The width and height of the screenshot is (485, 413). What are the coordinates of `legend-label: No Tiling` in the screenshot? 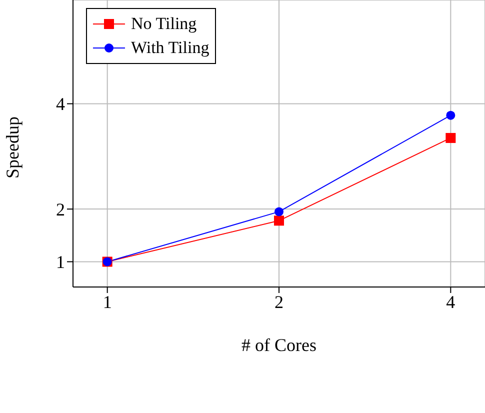 It's located at (164, 24).